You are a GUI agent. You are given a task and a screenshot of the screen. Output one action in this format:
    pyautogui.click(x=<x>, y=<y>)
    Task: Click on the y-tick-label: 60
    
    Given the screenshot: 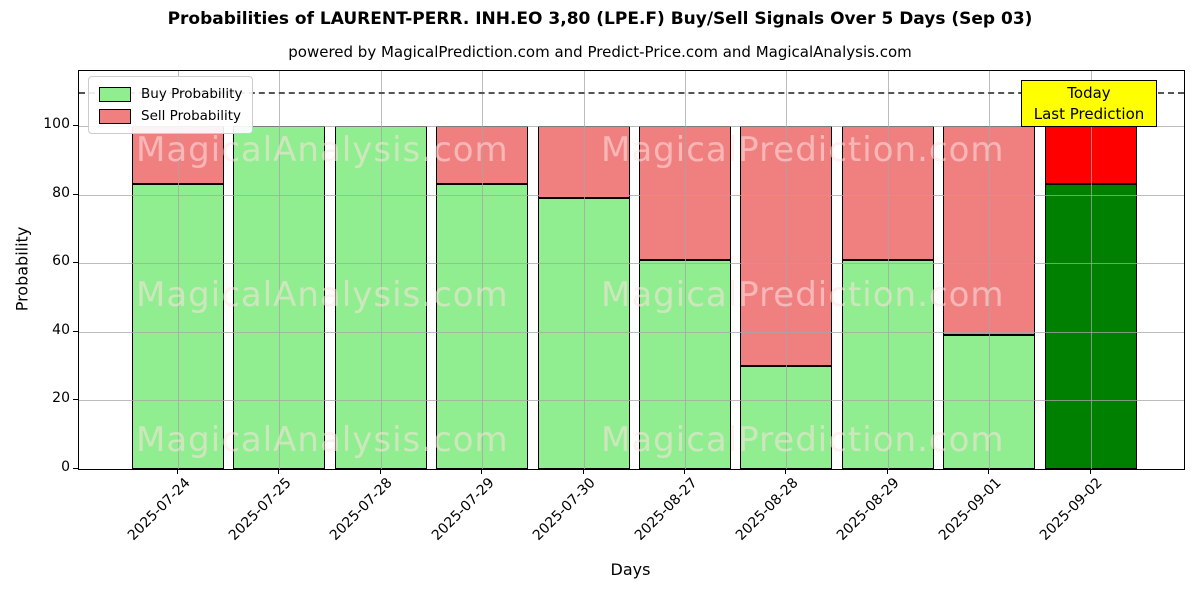 What is the action you would take?
    pyautogui.click(x=61, y=261)
    